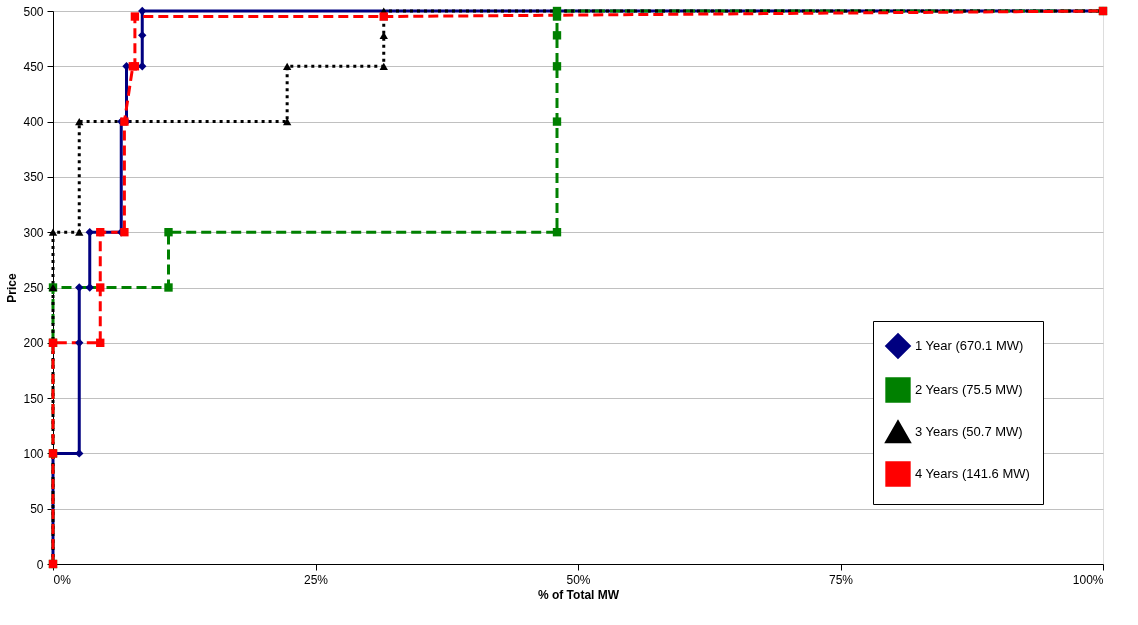 Image resolution: width=1138 pixels, height=625 pixels. Describe the element at coordinates (33, 343) in the screenshot. I see `y-tick-label: 200` at that location.